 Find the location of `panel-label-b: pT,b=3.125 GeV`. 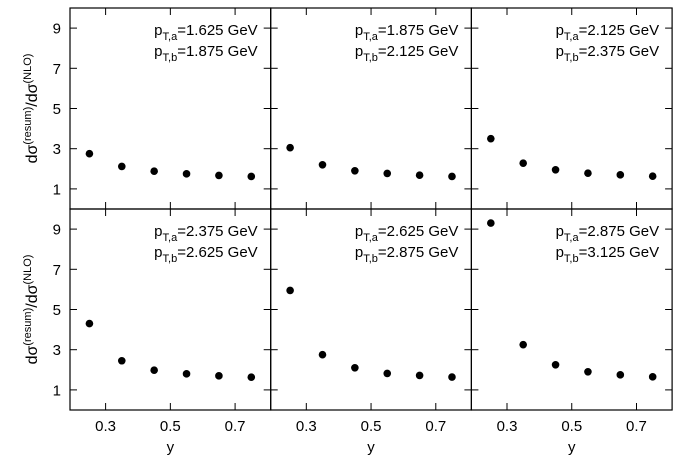

panel-label-b: pT,b=3.125 GeV is located at coordinates (608, 254).